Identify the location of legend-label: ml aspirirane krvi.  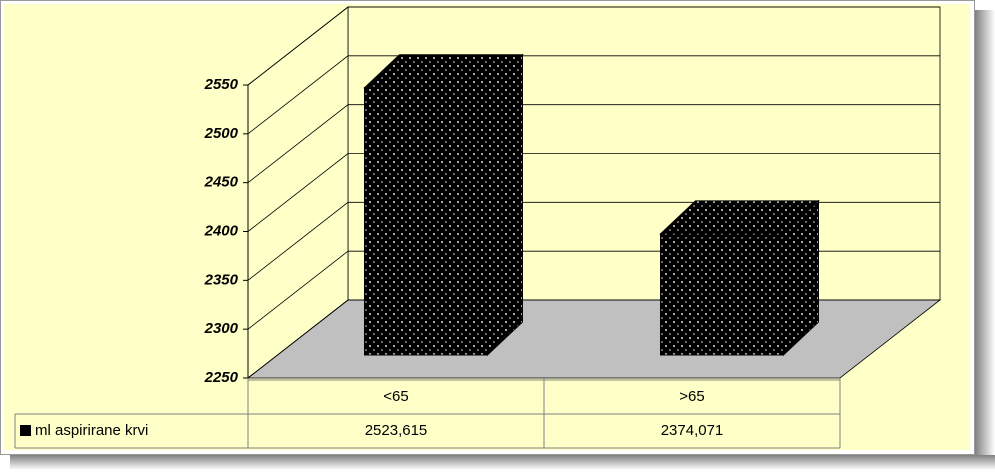
(91, 430).